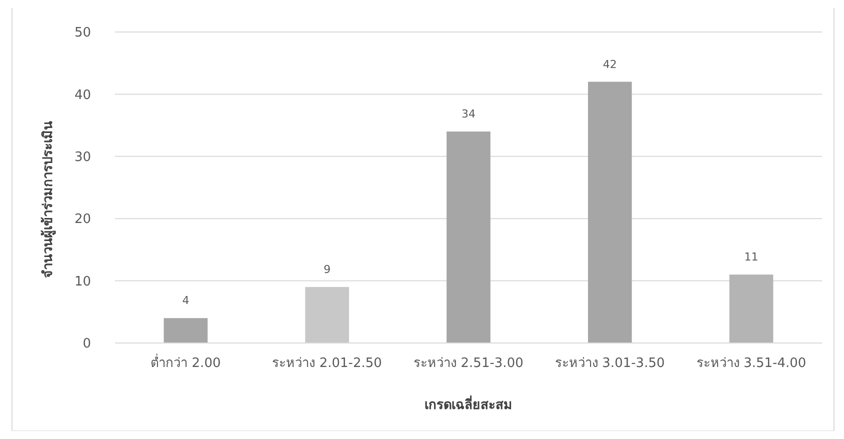 The height and width of the screenshot is (439, 844). Describe the element at coordinates (327, 269) in the screenshot. I see `data-label: 9` at that location.